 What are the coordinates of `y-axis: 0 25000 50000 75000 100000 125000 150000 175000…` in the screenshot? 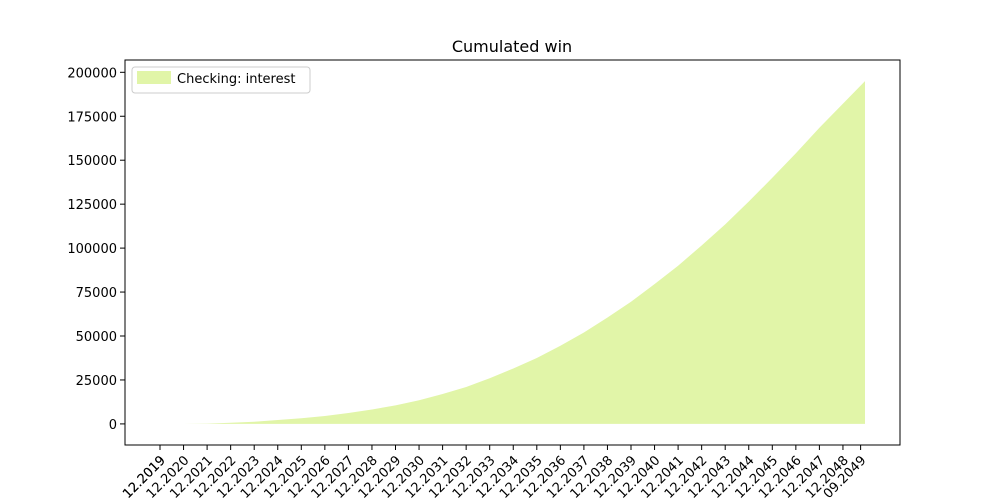 It's located at (96, 249).